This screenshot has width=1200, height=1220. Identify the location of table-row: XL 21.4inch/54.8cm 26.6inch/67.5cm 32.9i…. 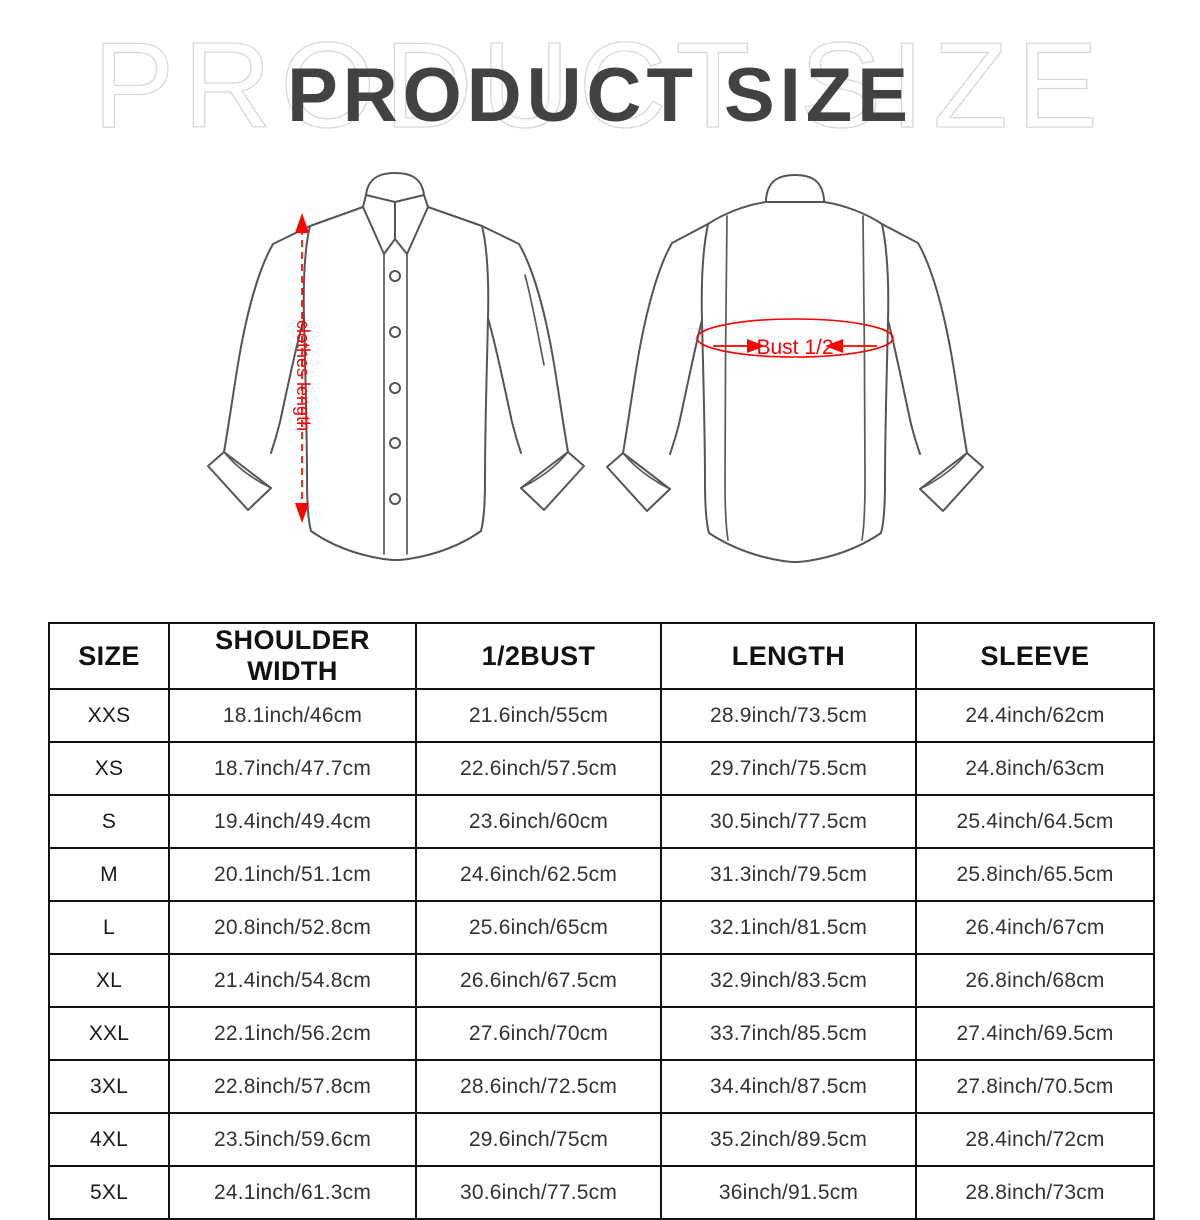
(601, 980).